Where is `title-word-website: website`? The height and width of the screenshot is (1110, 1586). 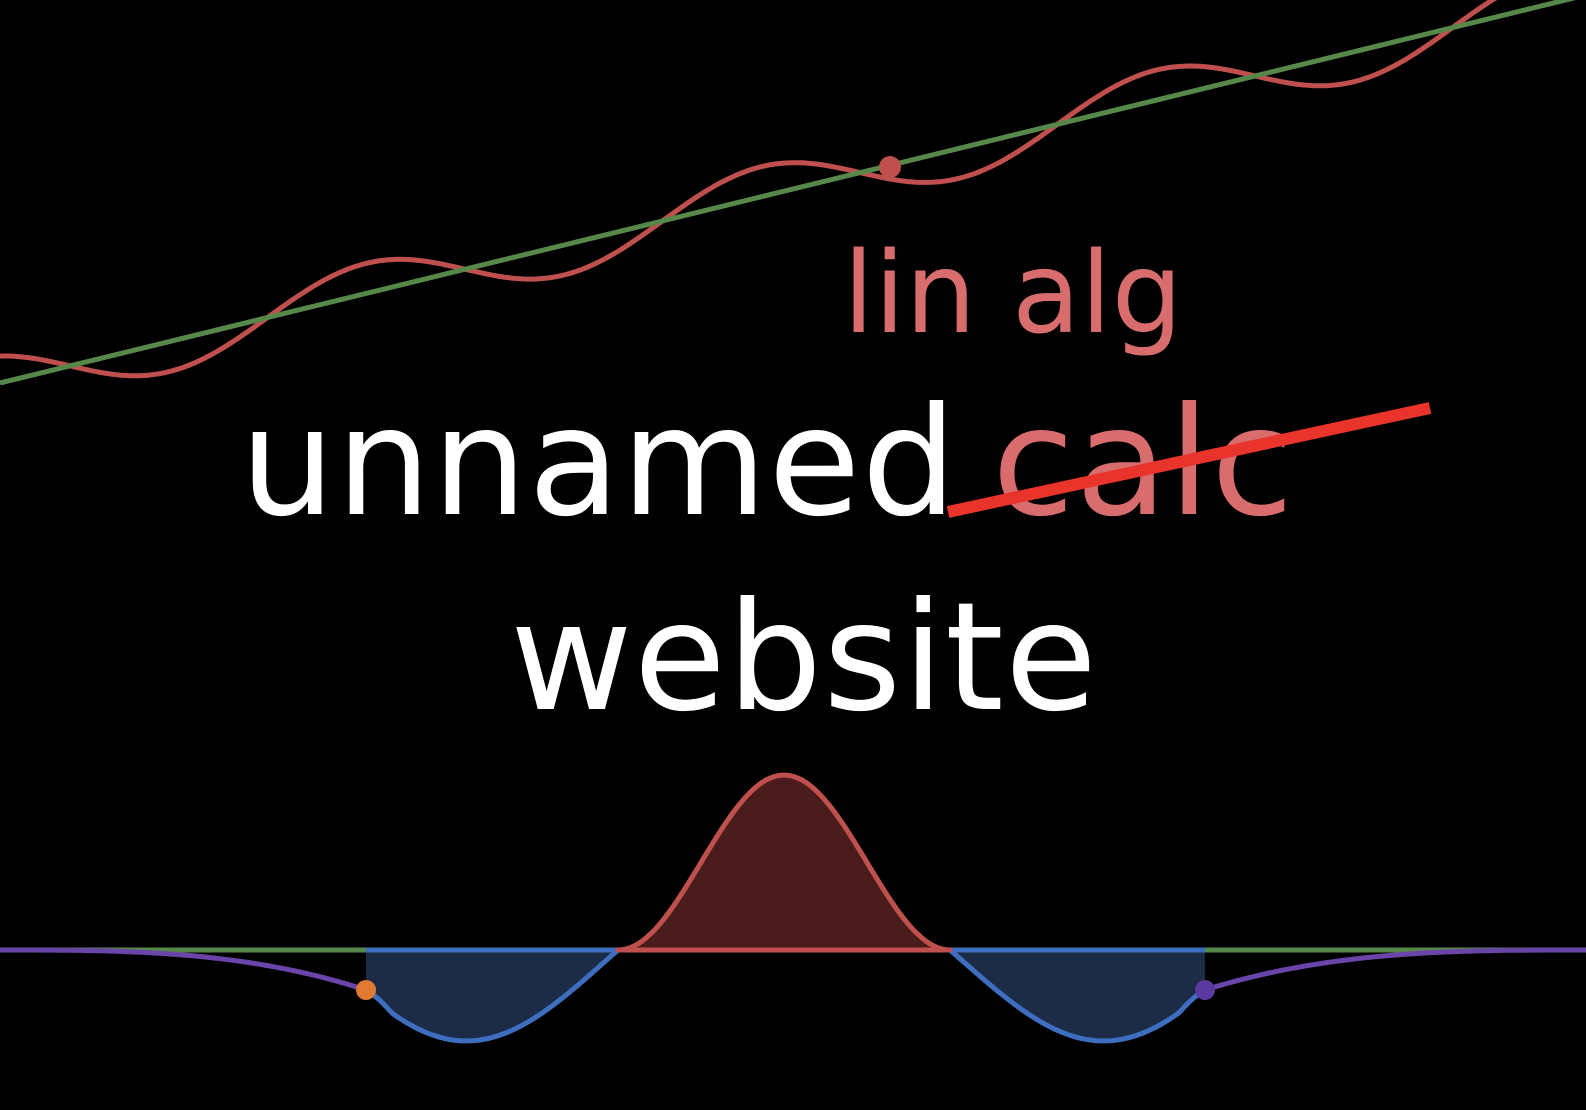 title-word-website: website is located at coordinates (804, 658).